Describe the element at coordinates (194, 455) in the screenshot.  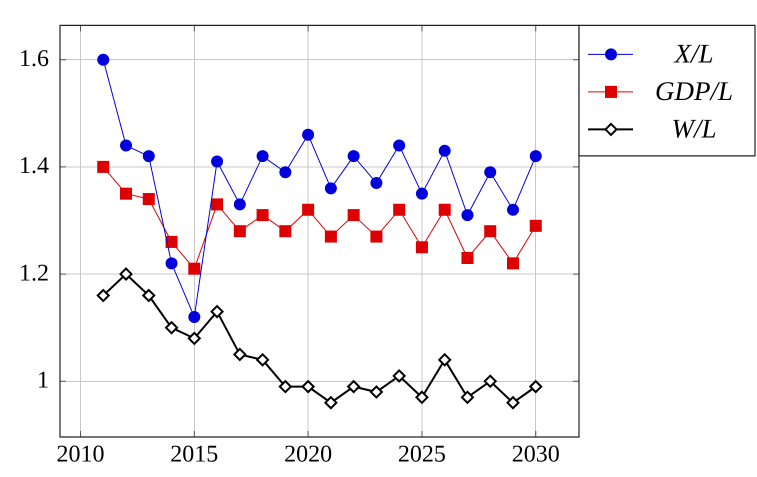
I see `x-tick-label: 2015` at that location.